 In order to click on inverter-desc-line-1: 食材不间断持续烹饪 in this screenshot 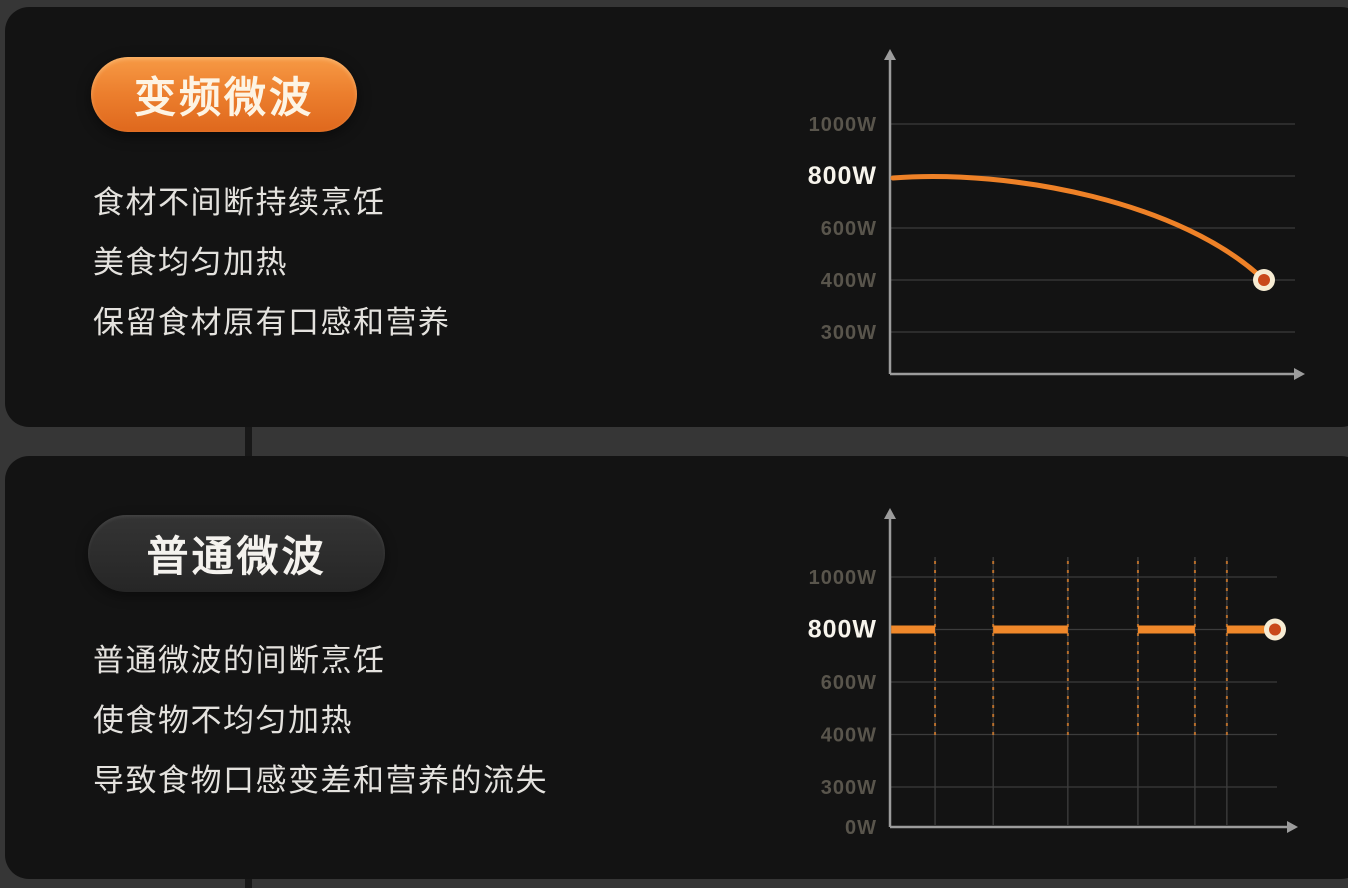, I will do `click(239, 202)`.